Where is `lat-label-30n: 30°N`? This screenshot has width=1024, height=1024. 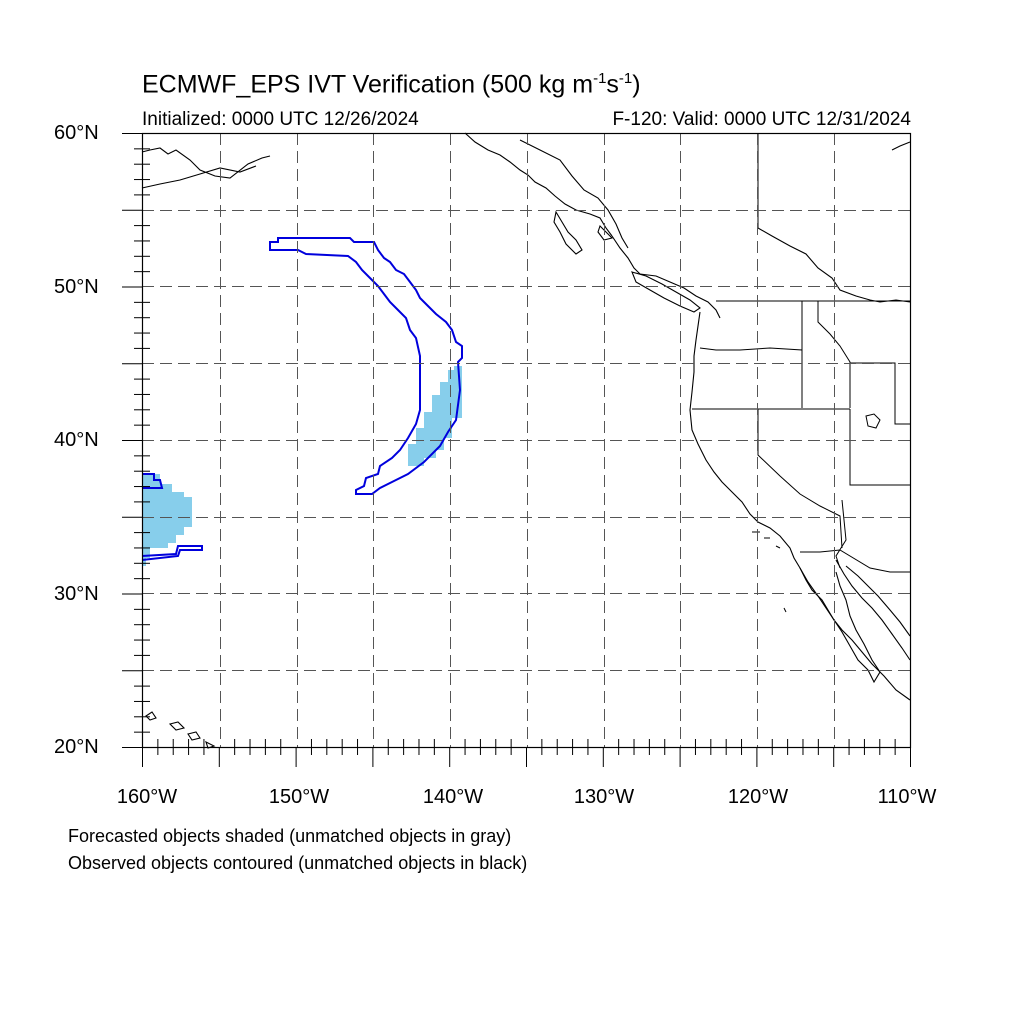
lat-label-30n: 30°N is located at coordinates (76, 594).